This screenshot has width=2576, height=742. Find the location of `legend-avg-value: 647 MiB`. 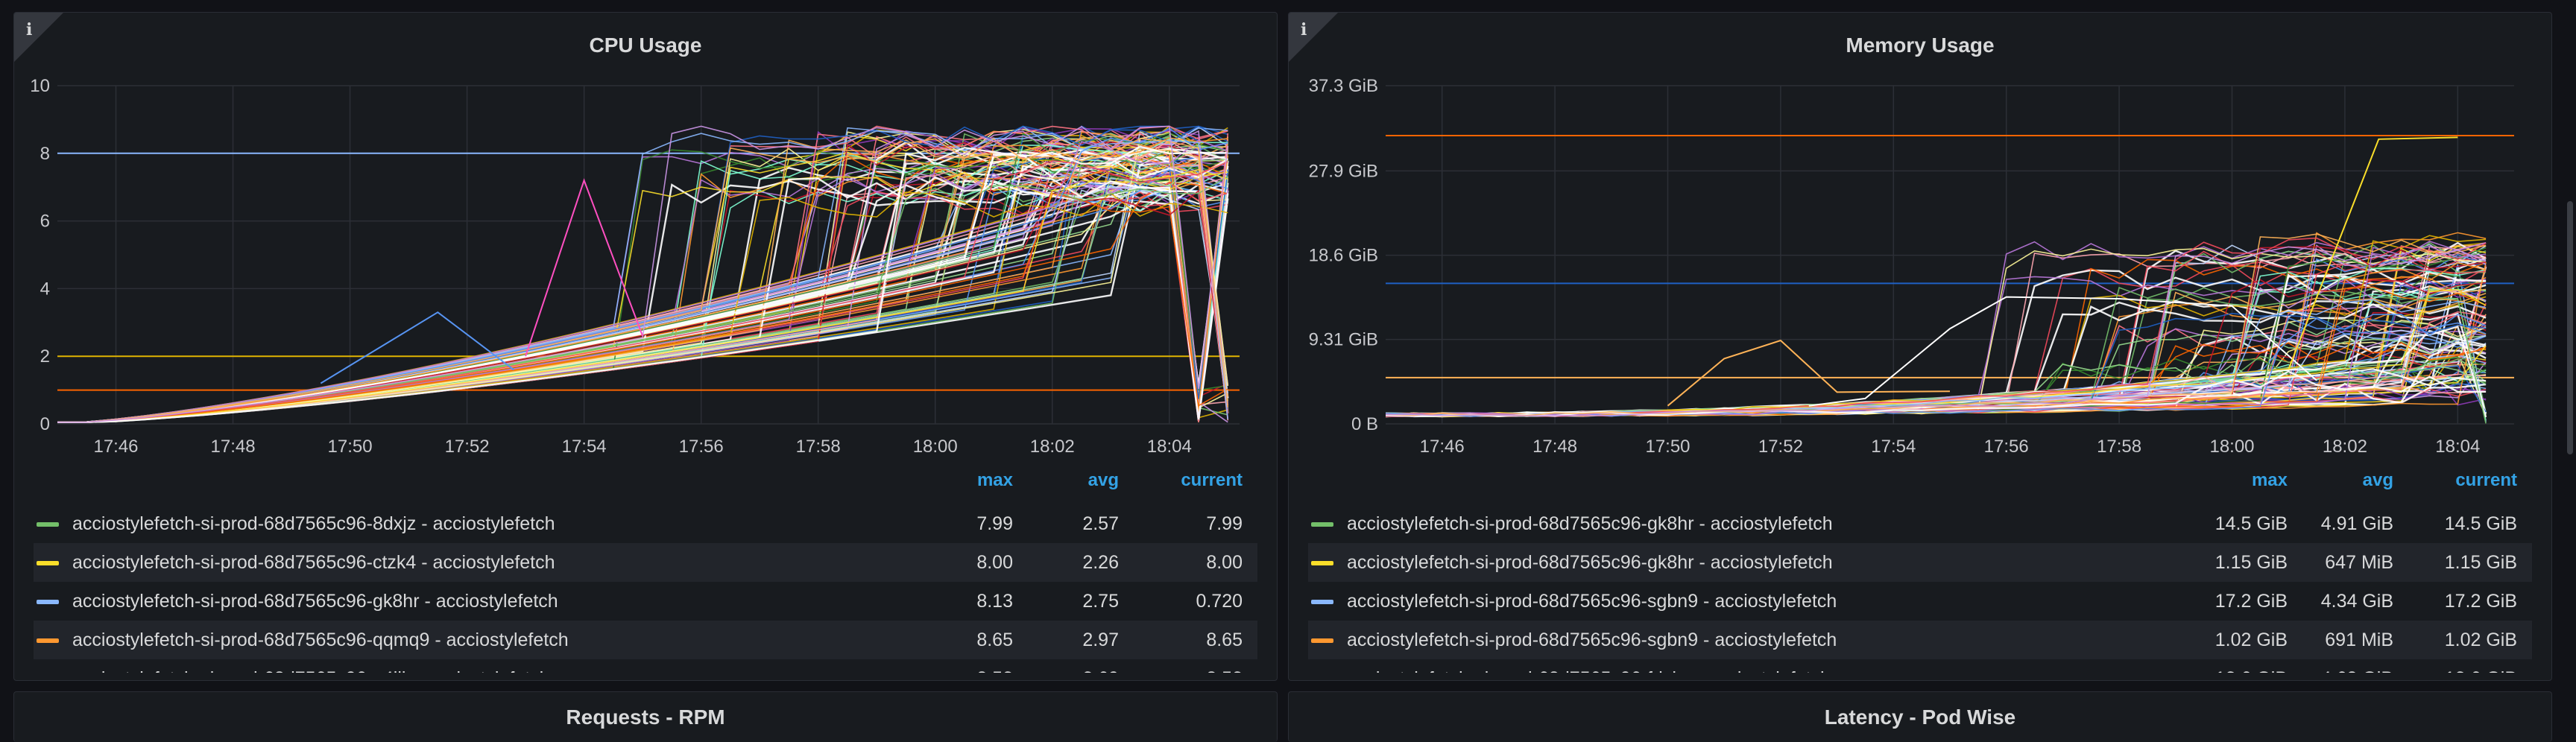

legend-avg-value: 647 MiB is located at coordinates (2359, 563).